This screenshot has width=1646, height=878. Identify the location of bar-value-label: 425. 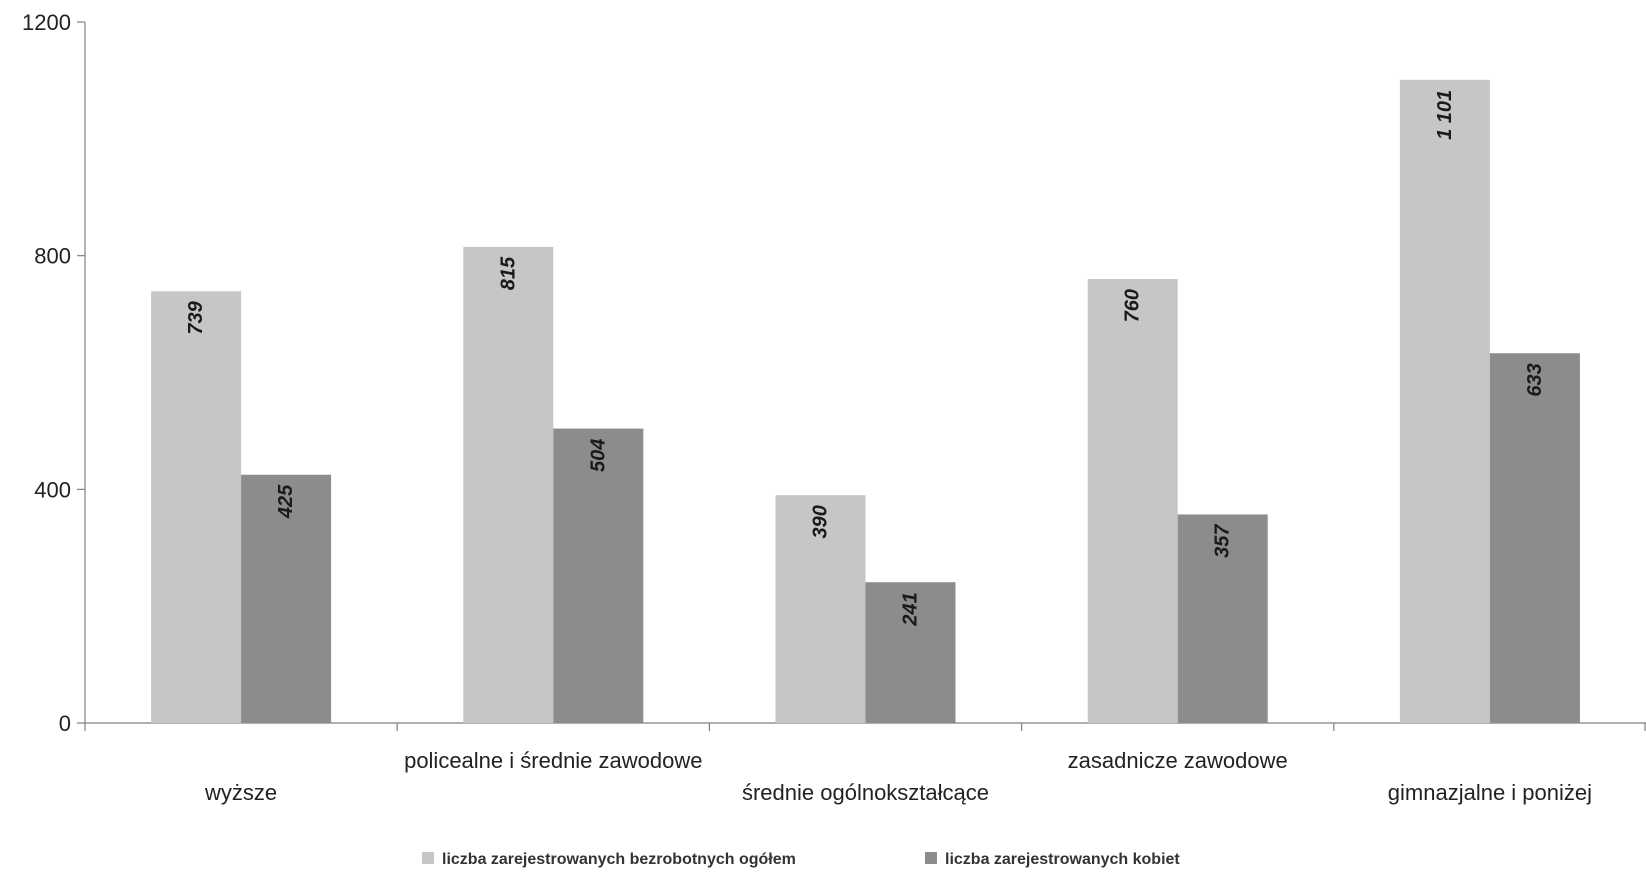
(286, 501).